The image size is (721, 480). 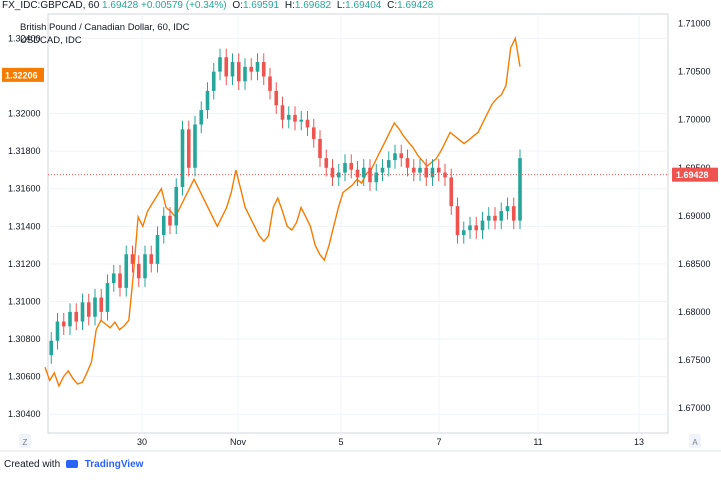 What do you see at coordinates (24, 414) in the screenshot?
I see `left-tick-label: 1.30400` at bounding box center [24, 414].